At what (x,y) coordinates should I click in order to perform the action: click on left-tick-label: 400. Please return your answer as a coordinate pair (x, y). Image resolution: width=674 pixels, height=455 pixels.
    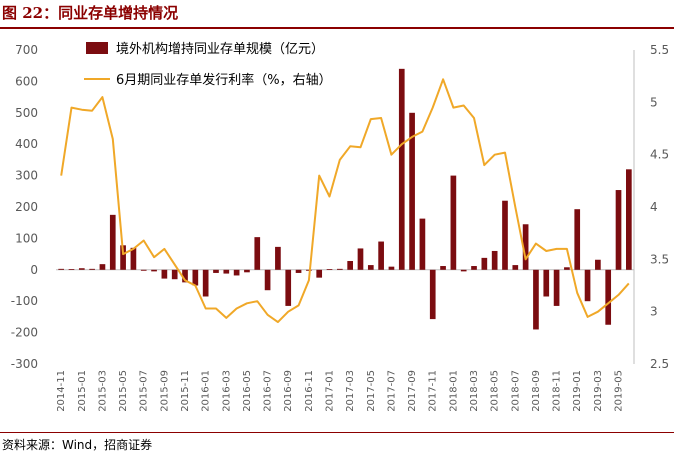
    Looking at the image, I should click on (26, 144).